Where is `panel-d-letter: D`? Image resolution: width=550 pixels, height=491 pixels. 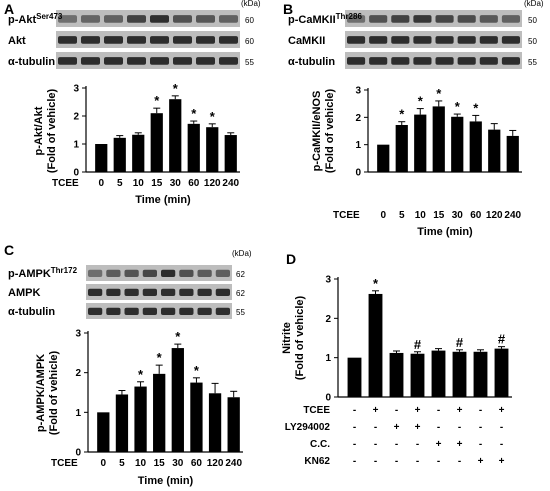
panel-d-letter: D is located at coordinates (291, 259).